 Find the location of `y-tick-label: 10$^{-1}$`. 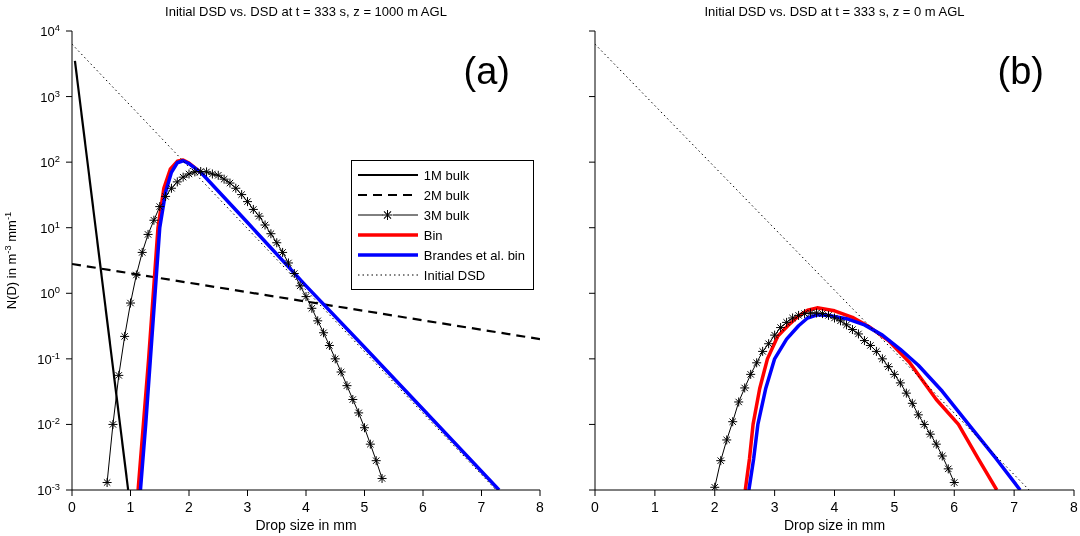

y-tick-label: 10$^{-1}$ is located at coordinates (48, 358).